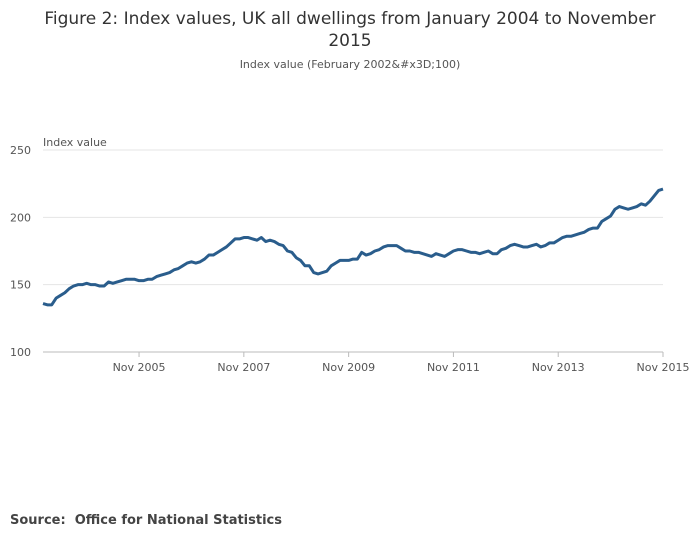 Image resolution: width=700 pixels, height=549 pixels. What do you see at coordinates (139, 367) in the screenshot?
I see `x-tick-label: Nov 2005` at bounding box center [139, 367].